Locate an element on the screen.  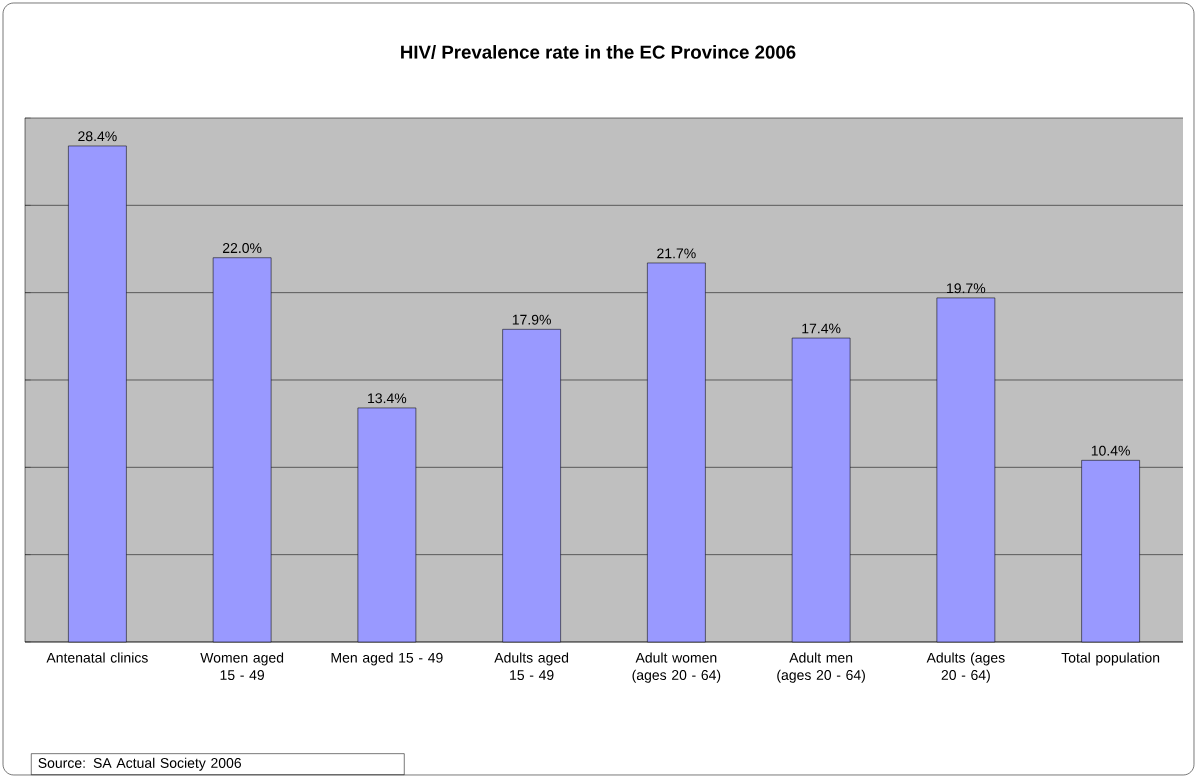
x-tick-label: Adult women (ages 20 - 64) is located at coordinates (676, 667).